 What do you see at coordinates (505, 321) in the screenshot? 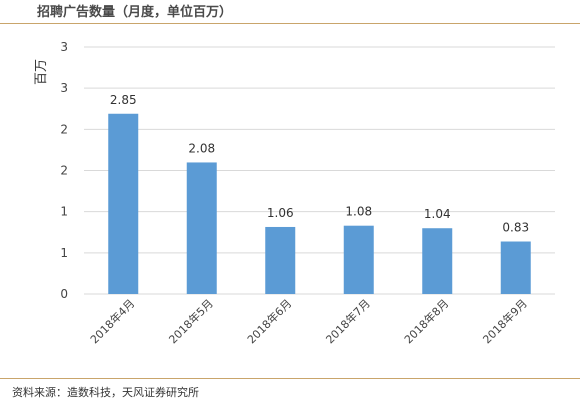
I see `x-tick-label: 2018年9月` at bounding box center [505, 321].